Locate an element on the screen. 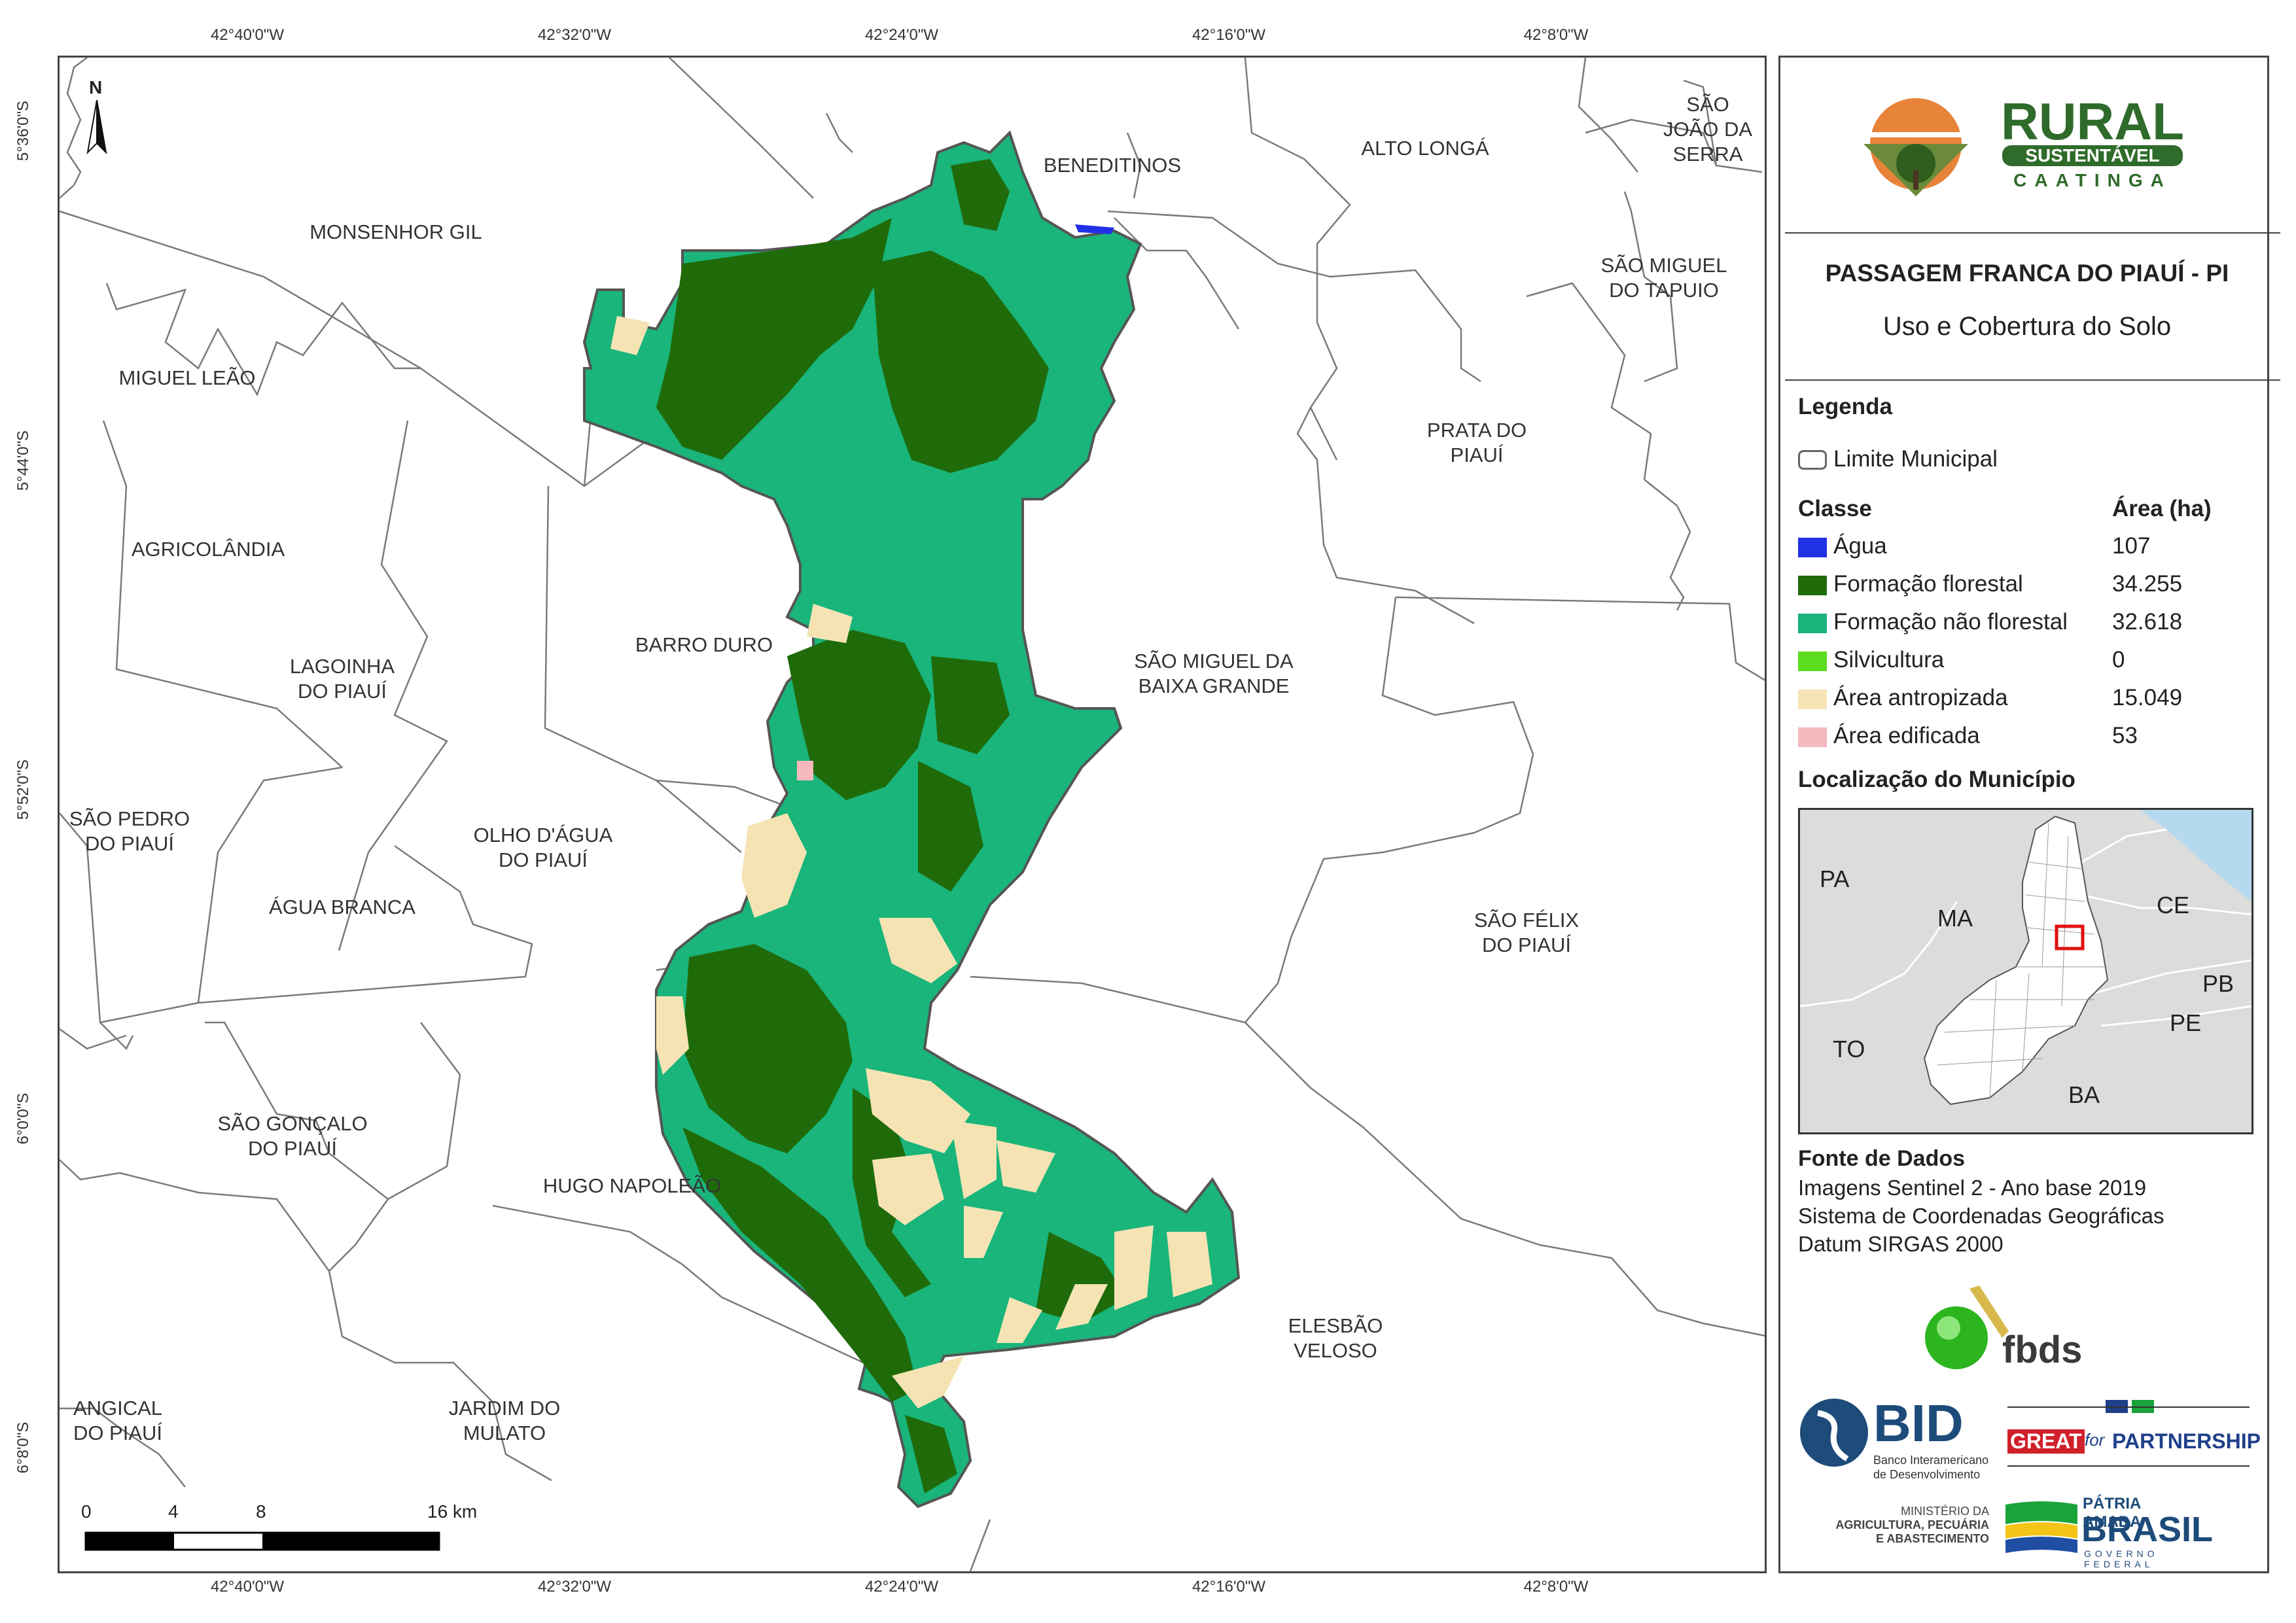 This screenshot has height=1623, width=2296. lon-label-bottom-4: 42°16'0"W is located at coordinates (1229, 1587).